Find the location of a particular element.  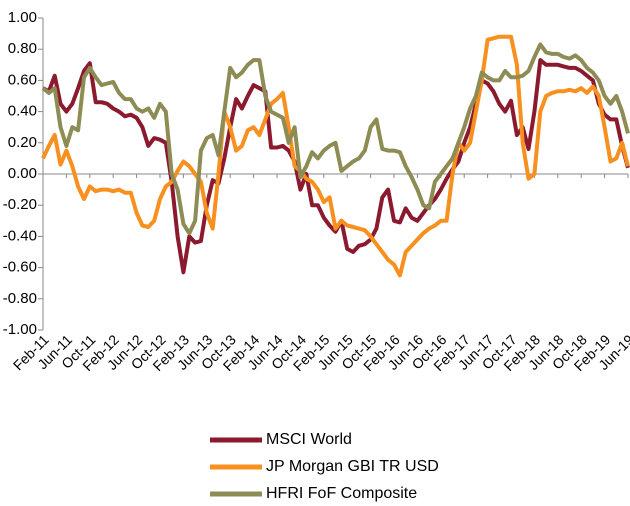

legend-label: HFRI FoF Composite is located at coordinates (341, 493).